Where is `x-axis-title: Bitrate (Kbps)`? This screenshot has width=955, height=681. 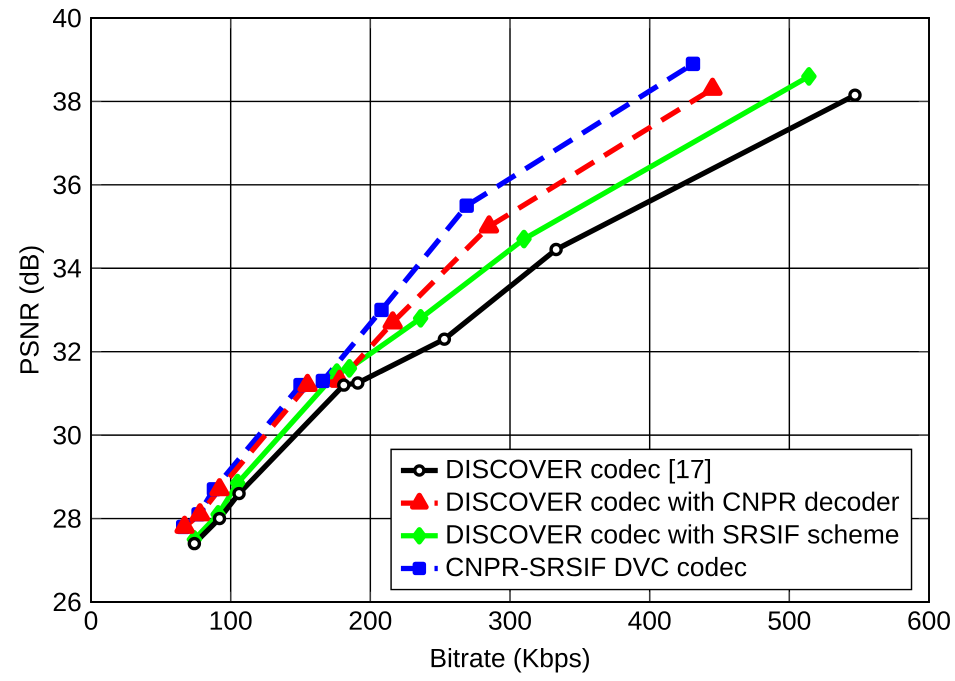
x-axis-title: Bitrate (Kbps) is located at coordinates (510, 660).